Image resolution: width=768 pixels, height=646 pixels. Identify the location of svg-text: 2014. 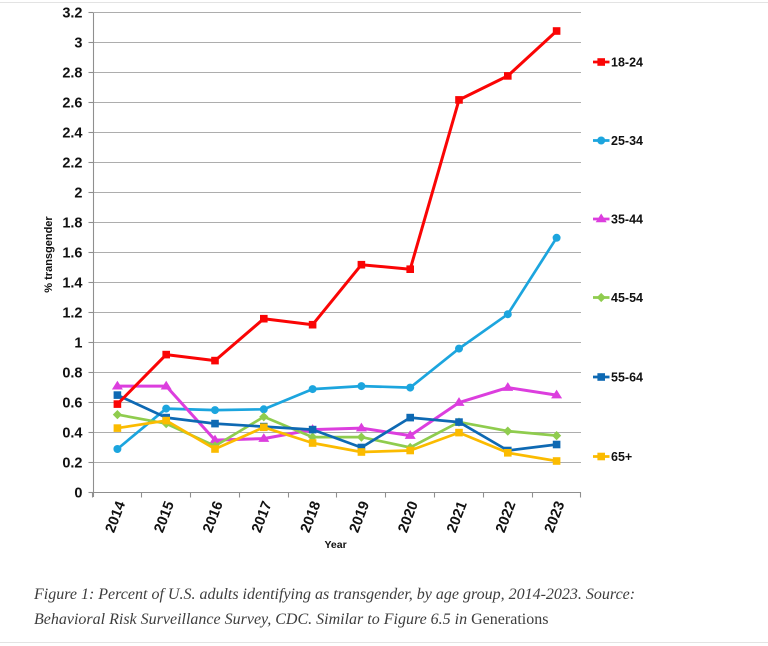
(116, 517).